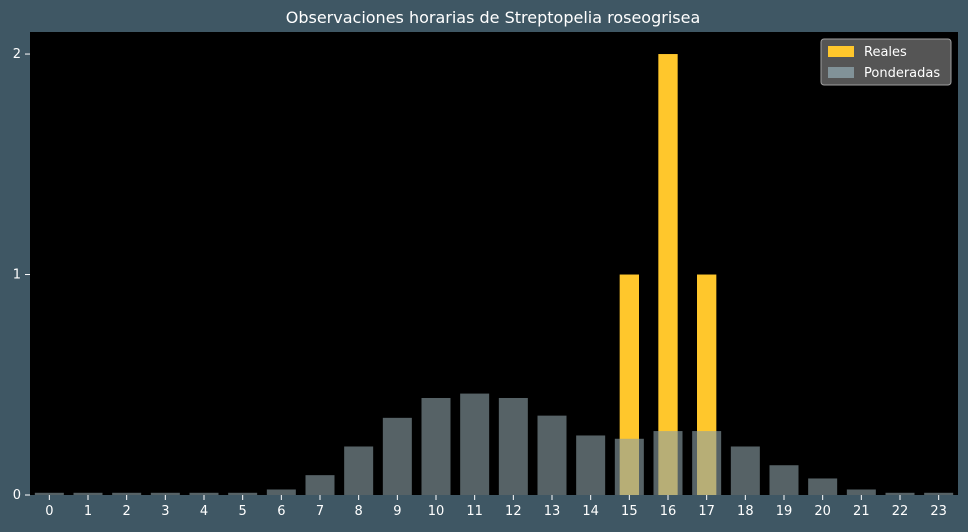  What do you see at coordinates (886, 62) in the screenshot?
I see `legend: Reales Ponderadas` at bounding box center [886, 62].